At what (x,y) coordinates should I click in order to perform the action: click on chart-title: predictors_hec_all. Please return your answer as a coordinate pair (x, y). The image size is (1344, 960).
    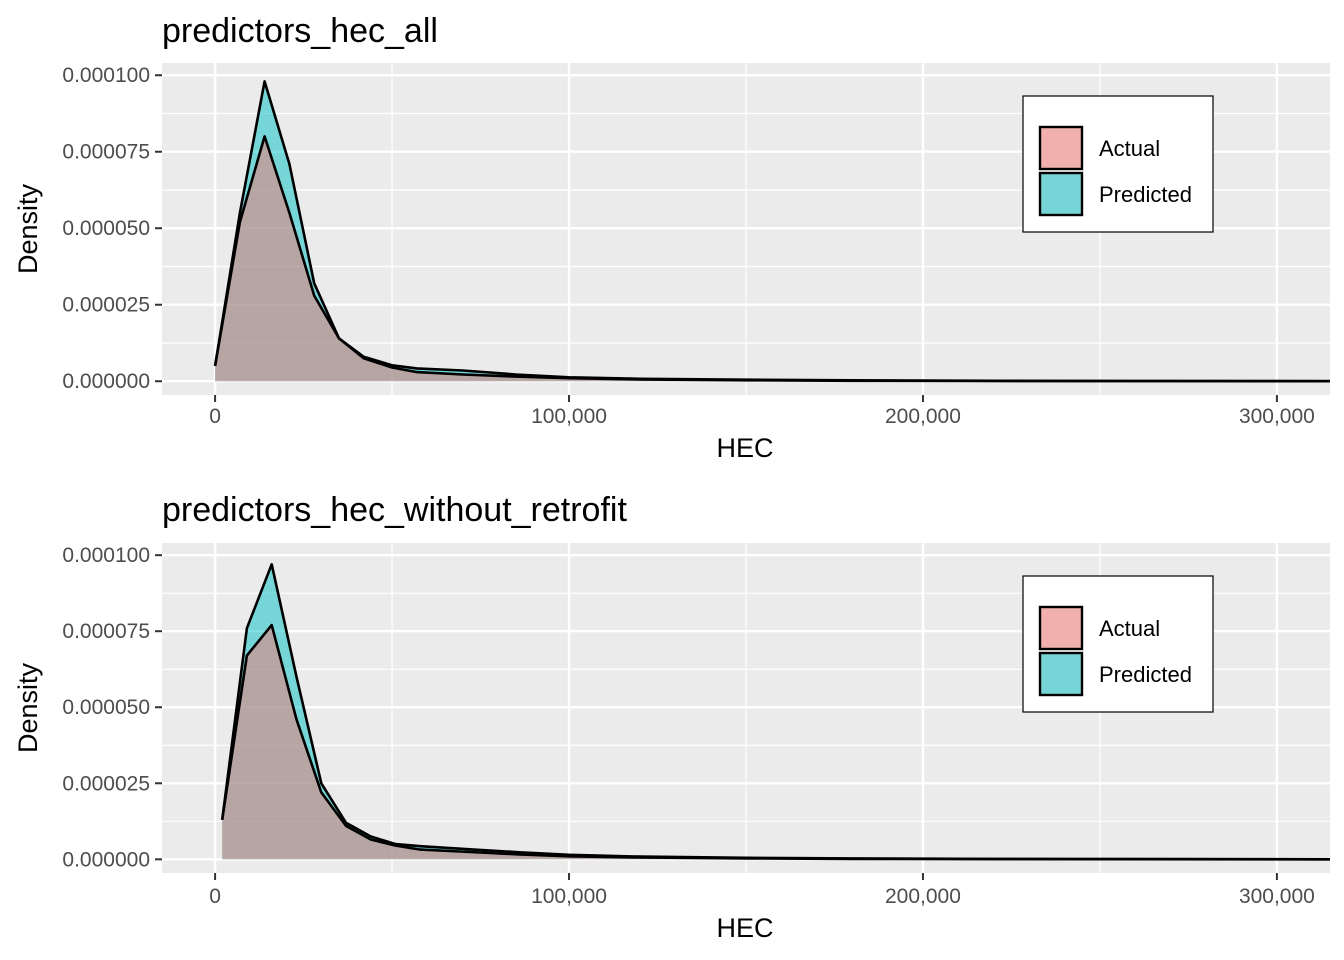
    Looking at the image, I should click on (300, 31).